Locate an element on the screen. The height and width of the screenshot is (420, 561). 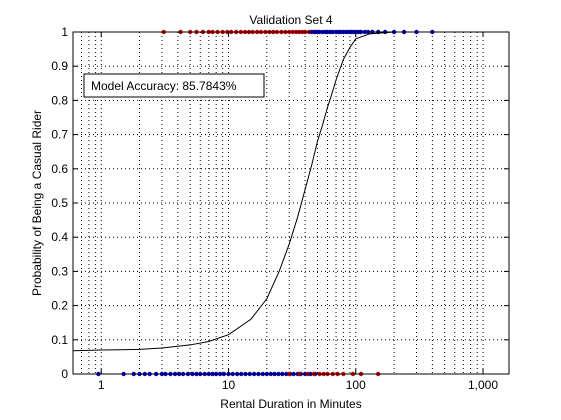
model-accuracy-annotation: Model Accuracy: 85.7843% is located at coordinates (164, 86).